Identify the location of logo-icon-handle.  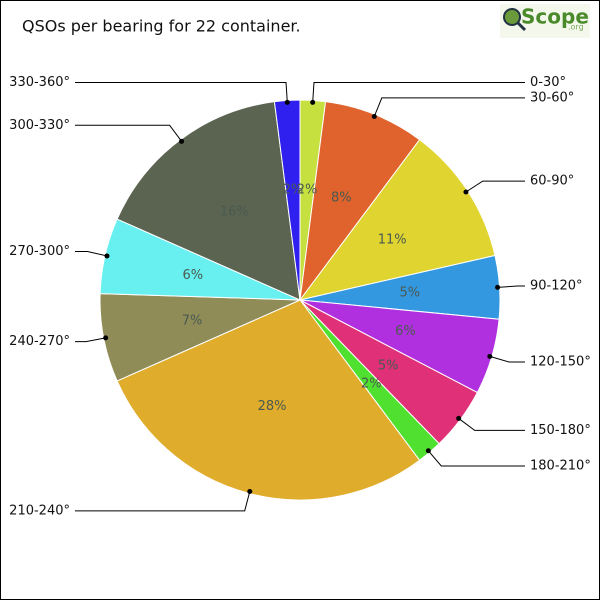
(521, 26).